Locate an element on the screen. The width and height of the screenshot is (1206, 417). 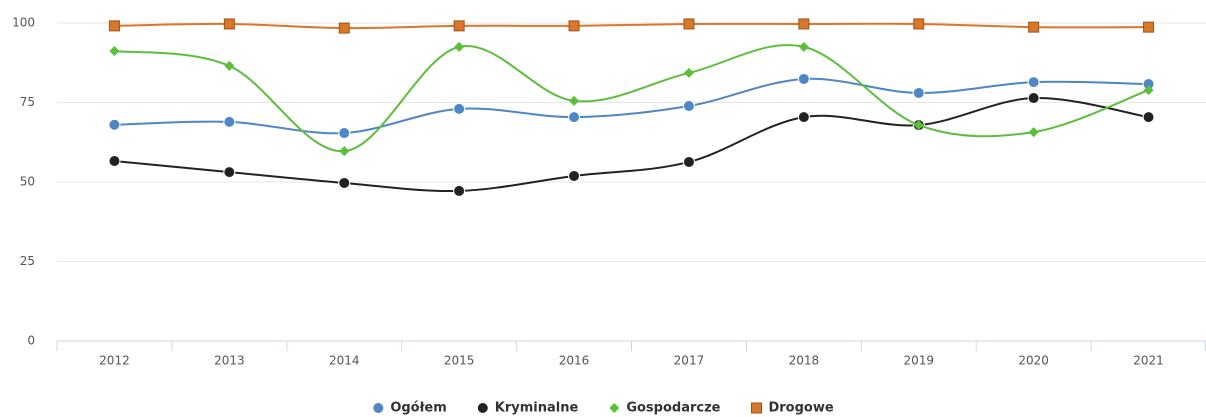
legend-label: Gospodarcze is located at coordinates (673, 408).